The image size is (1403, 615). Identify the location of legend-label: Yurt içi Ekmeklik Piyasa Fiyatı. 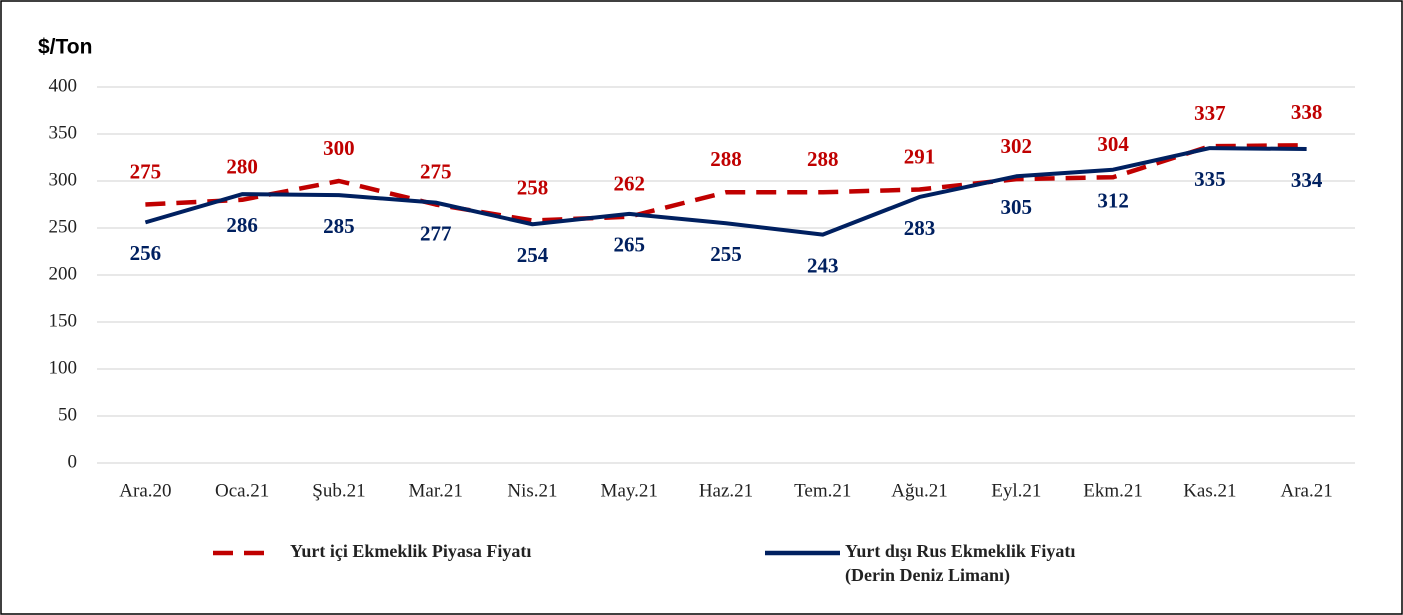
(410, 551).